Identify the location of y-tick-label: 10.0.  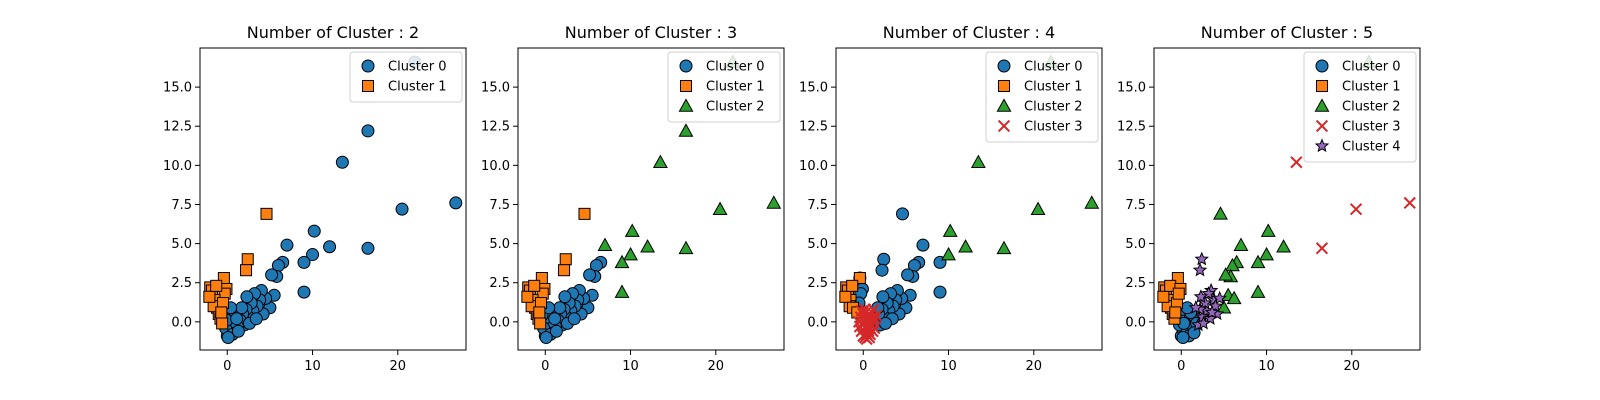
(177, 166).